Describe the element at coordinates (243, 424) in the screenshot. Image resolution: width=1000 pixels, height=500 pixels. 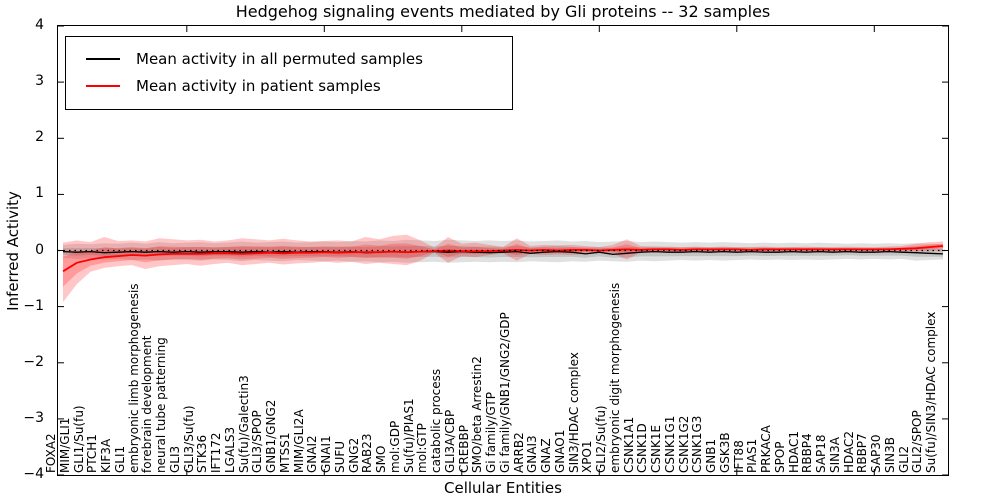
I see `x-tick-label: Su(fu)/Galectin3` at that location.